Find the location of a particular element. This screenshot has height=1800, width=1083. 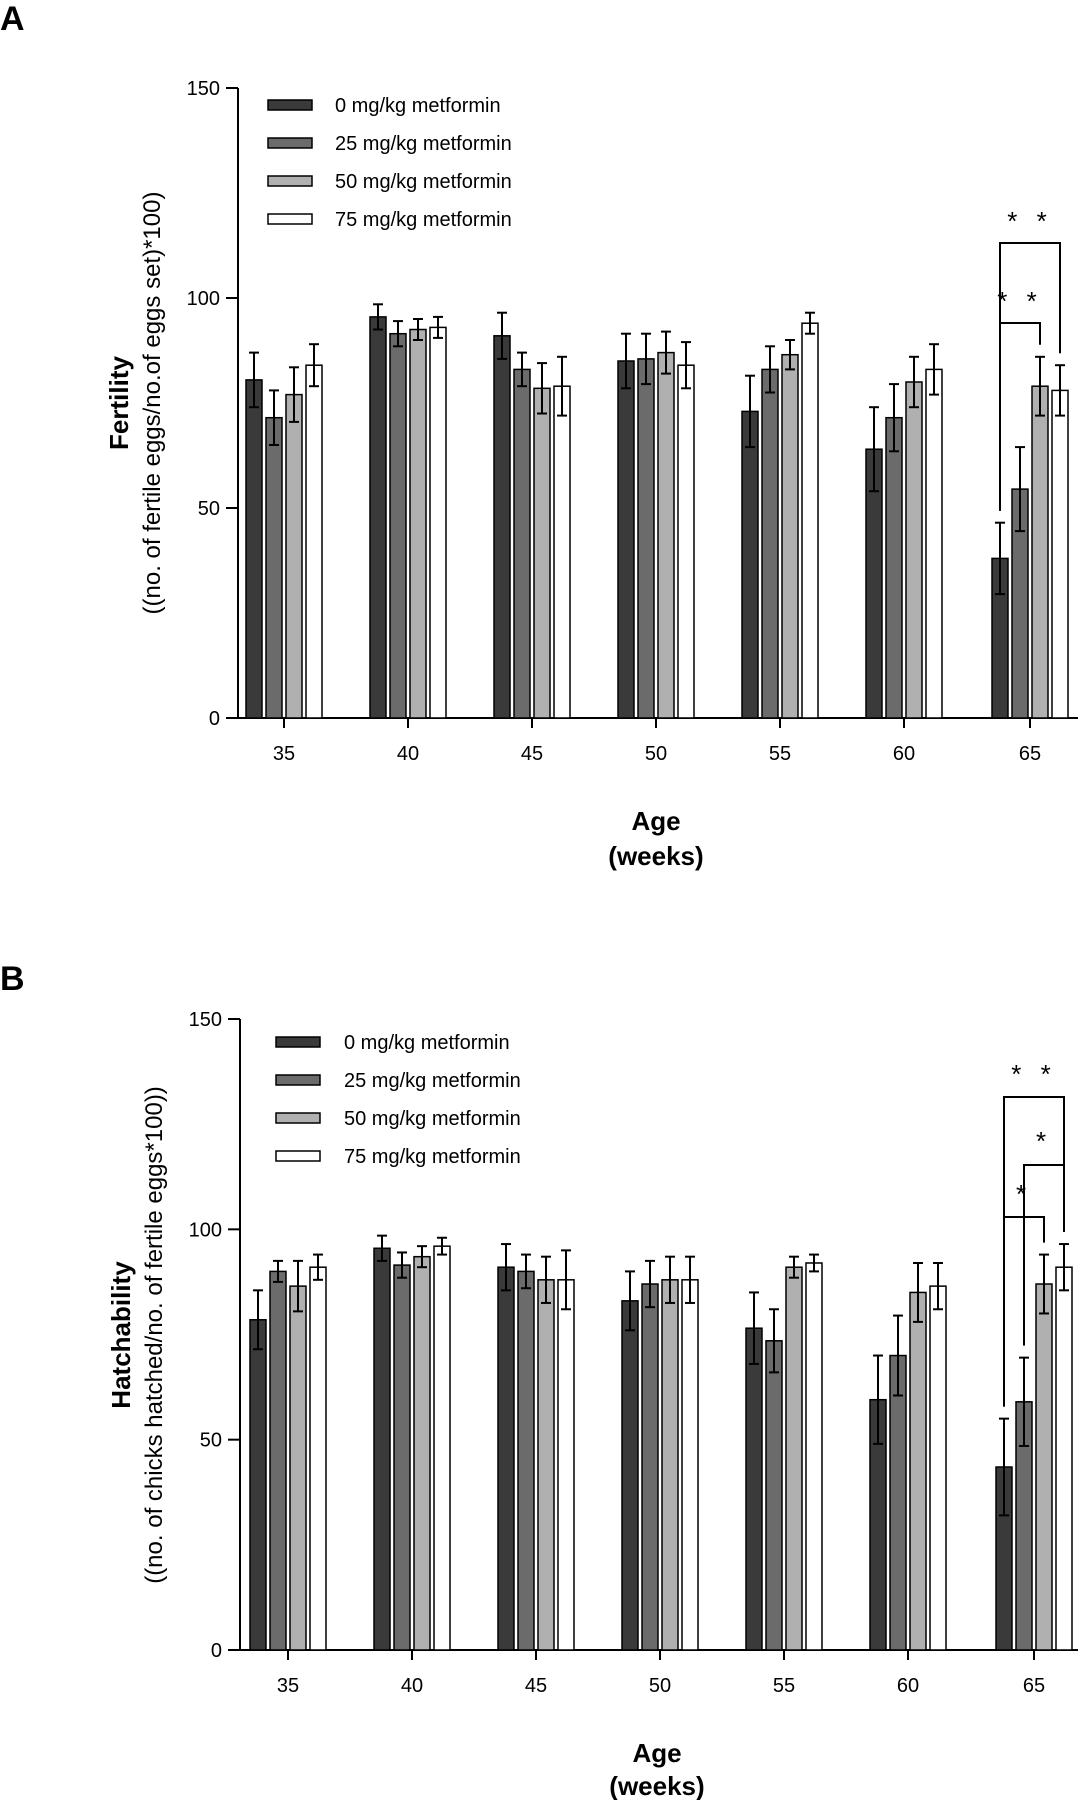

panel-label: B is located at coordinates (12, 979).